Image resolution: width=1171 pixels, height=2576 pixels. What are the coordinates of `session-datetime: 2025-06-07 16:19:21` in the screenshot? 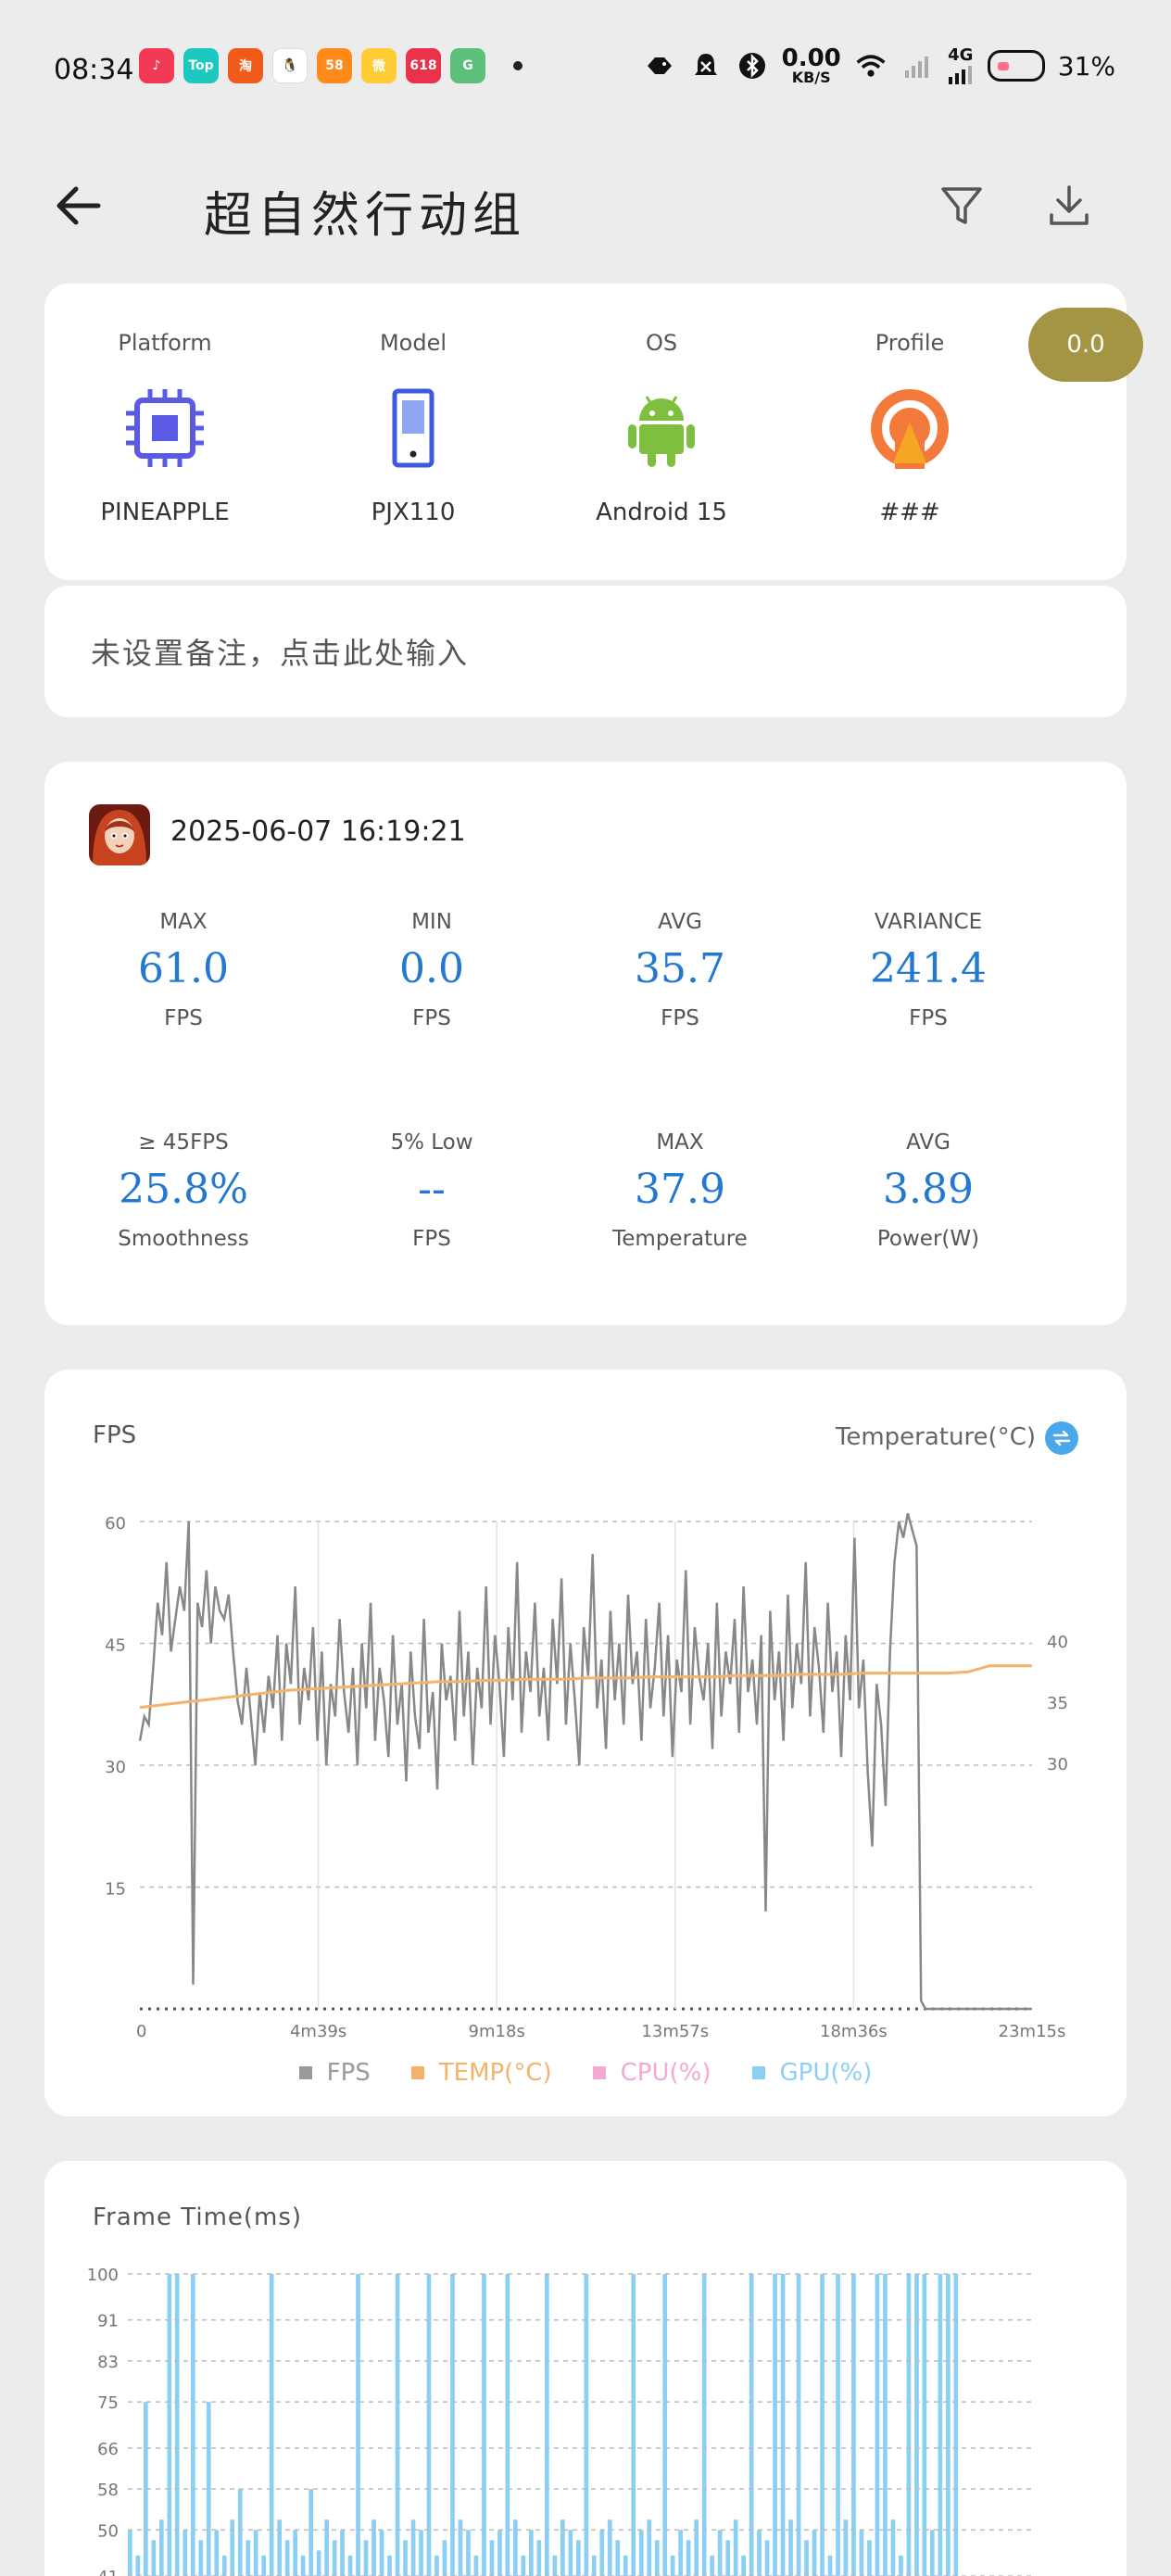 It's located at (318, 831).